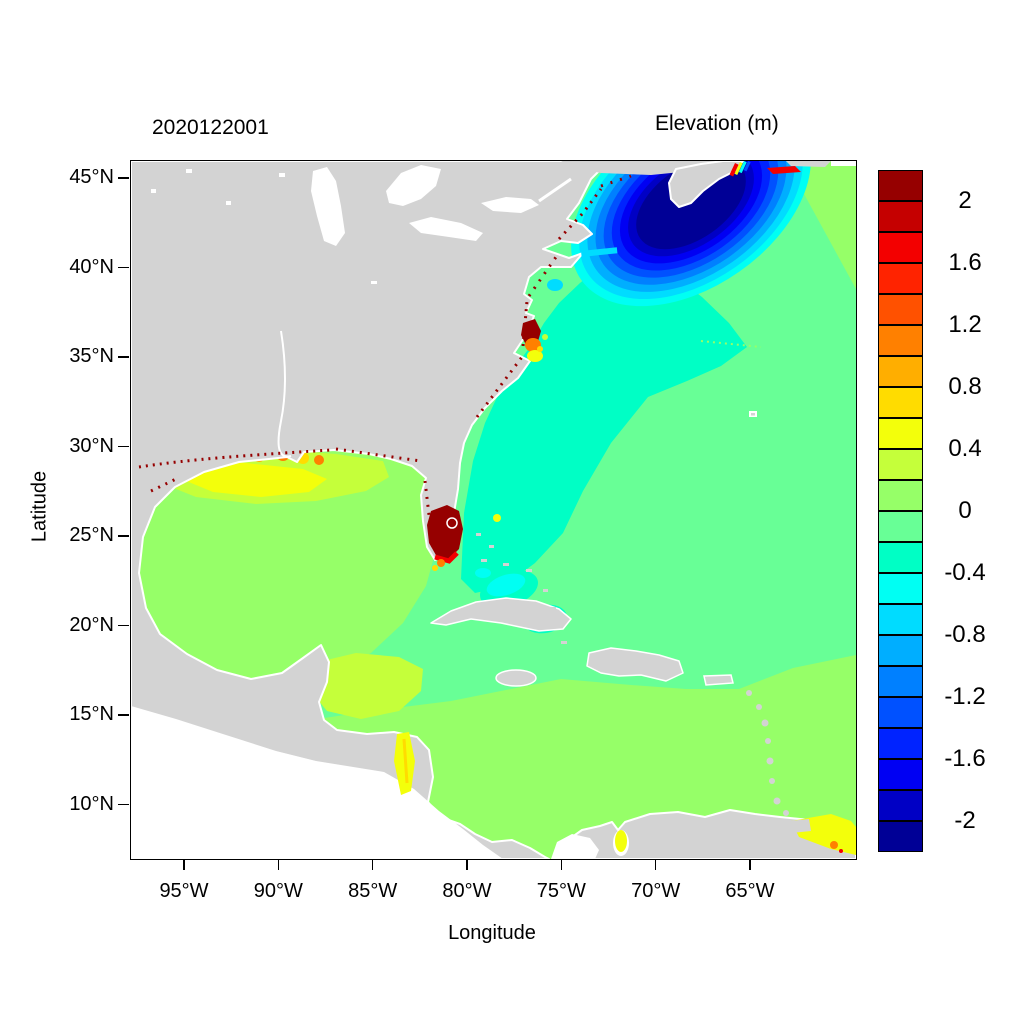 Image resolution: width=1024 pixels, height=1024 pixels. What do you see at coordinates (965, 324) in the screenshot?
I see `colorbar-tick-label: 1.2` at bounding box center [965, 324].